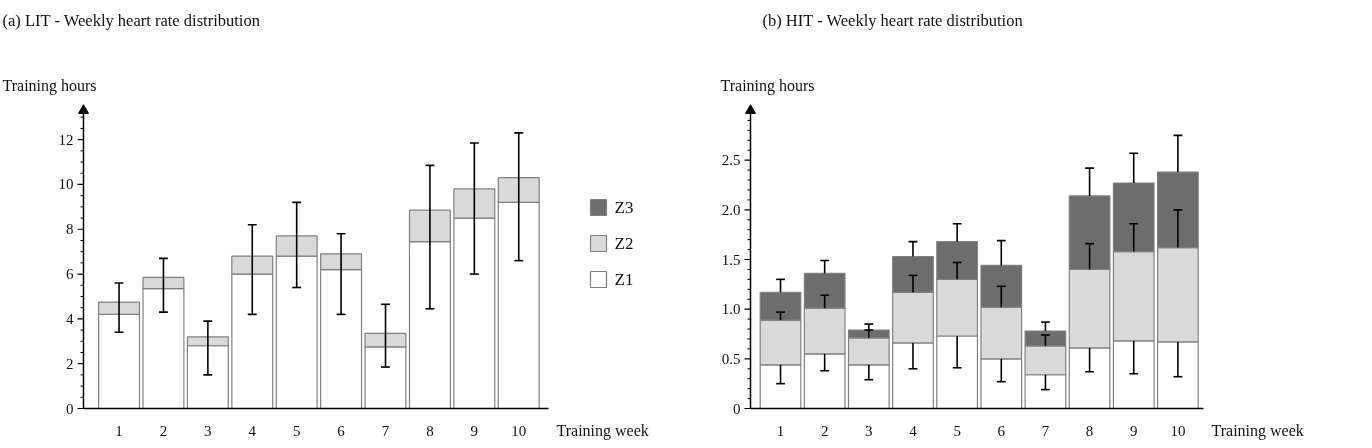 This screenshot has height=448, width=1372. I want to click on y-tick-label: 12, so click(66, 139).